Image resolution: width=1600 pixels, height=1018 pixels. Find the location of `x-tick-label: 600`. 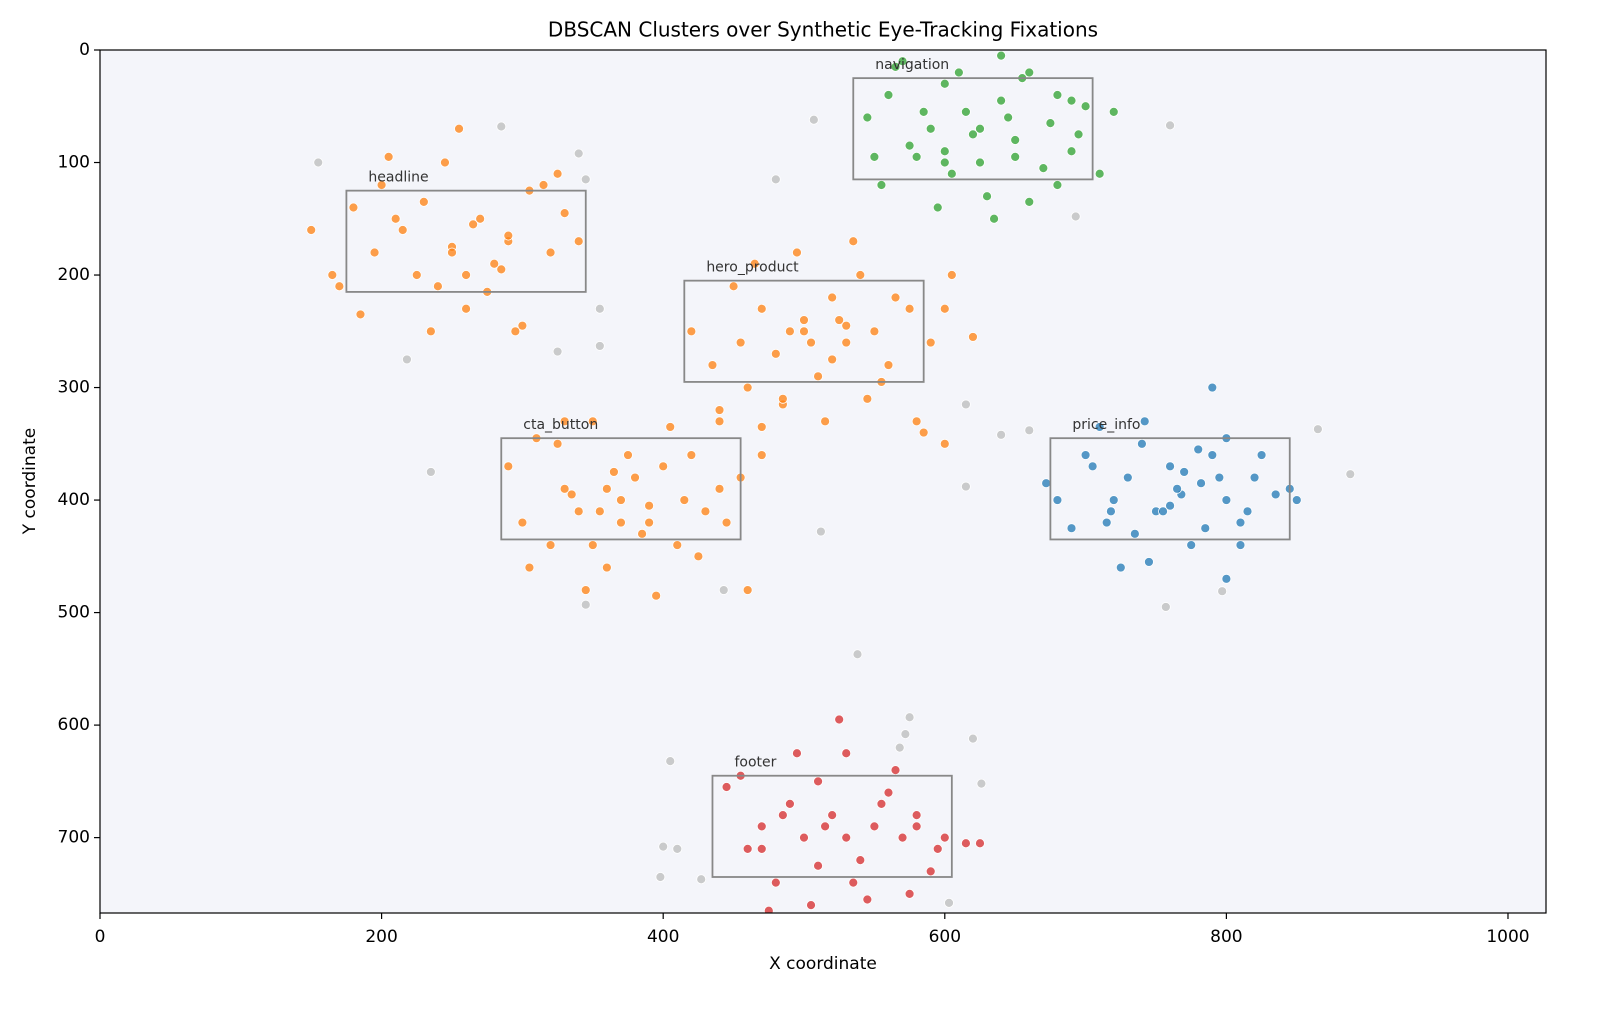

x-tick-label: 600 is located at coordinates (945, 937).